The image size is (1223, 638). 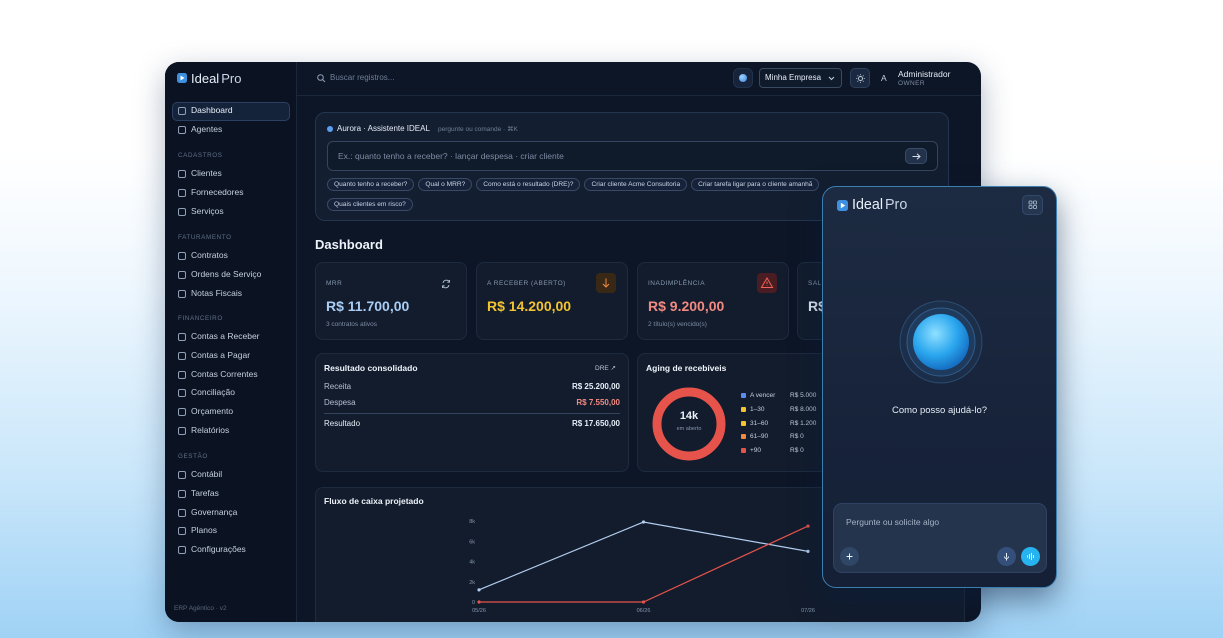 I want to click on widget-placeholder: Pergunte ou solicite algo, so click(x=893, y=522).